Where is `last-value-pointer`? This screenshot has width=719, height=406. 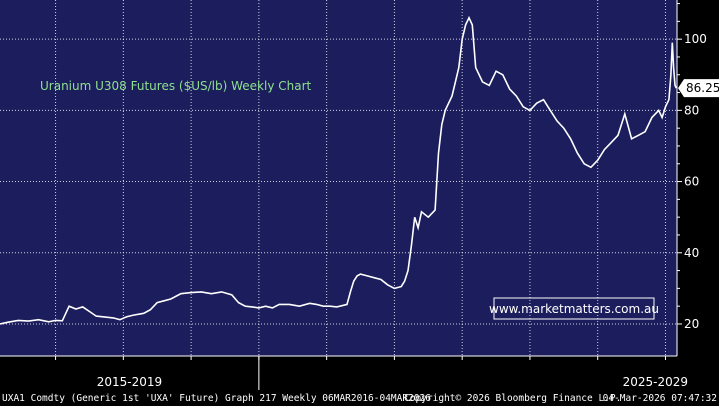
last-value-pointer is located at coordinates (698, 88).